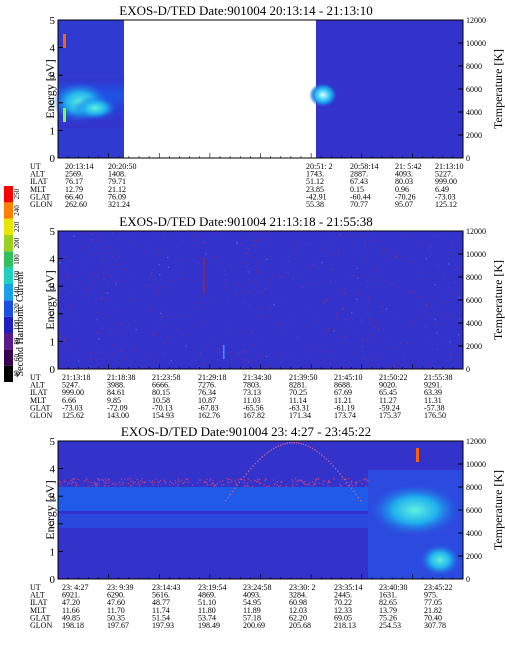 The image size is (505, 649). I want to click on table-cell: -72.09, so click(117, 407).